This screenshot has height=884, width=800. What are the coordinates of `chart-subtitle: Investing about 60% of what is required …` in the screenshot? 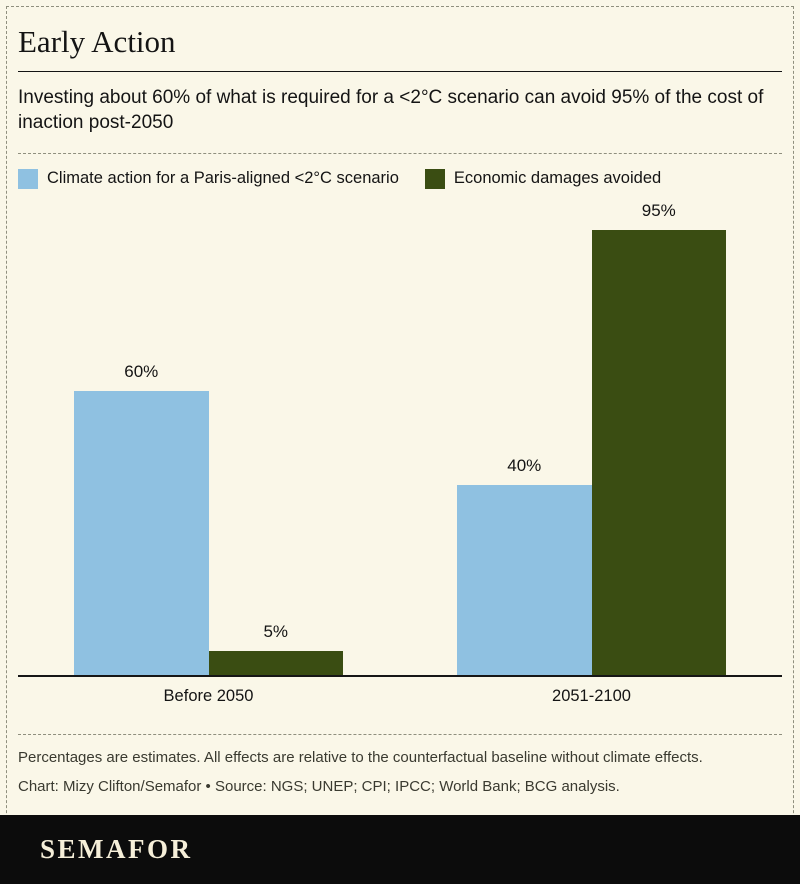 It's located at (391, 110).